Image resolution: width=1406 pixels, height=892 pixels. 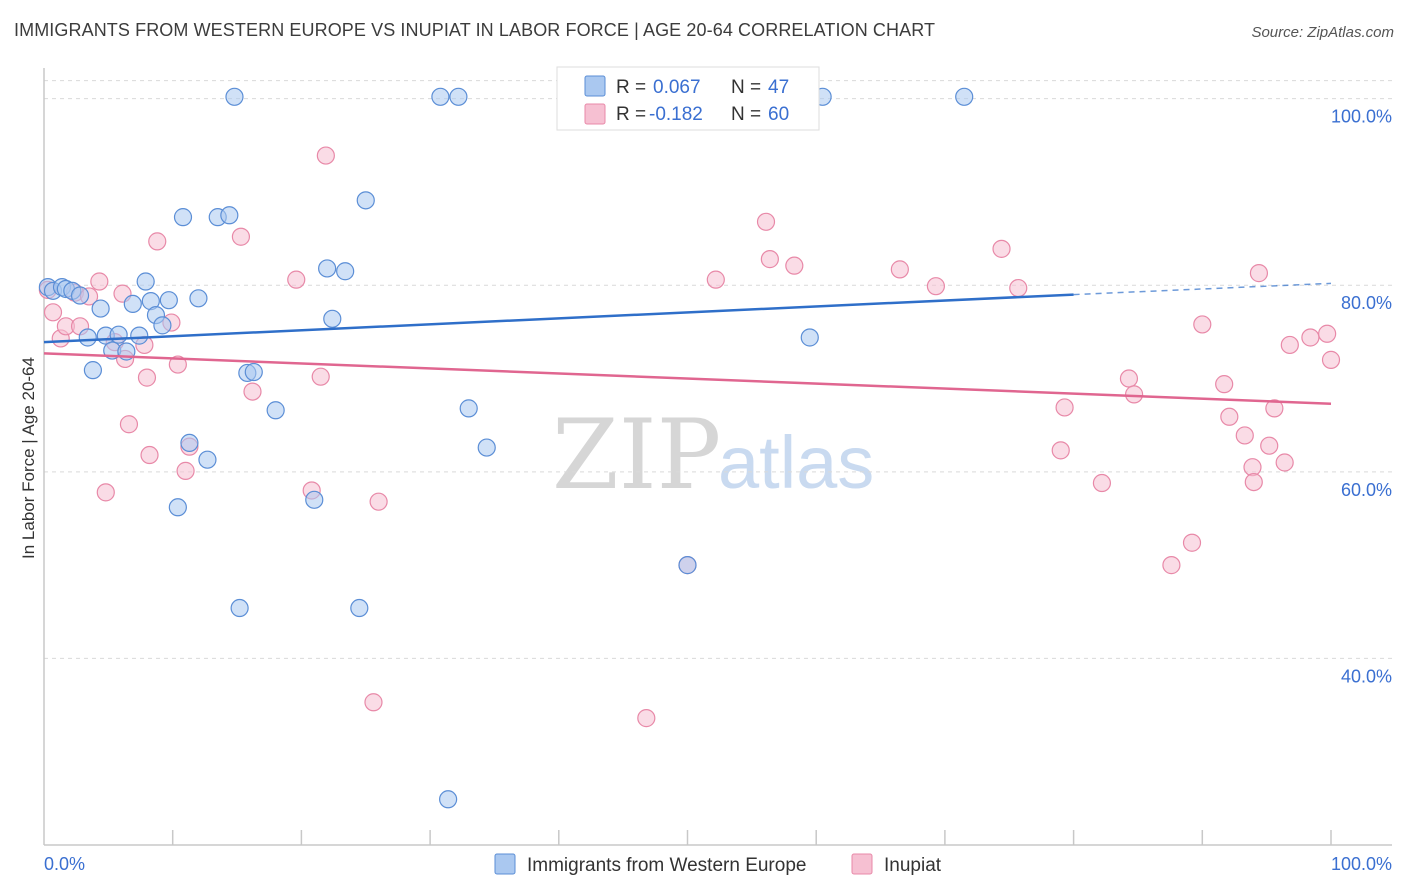 I want to click on y-tick-label: 80.0%, so click(x=1366, y=303).